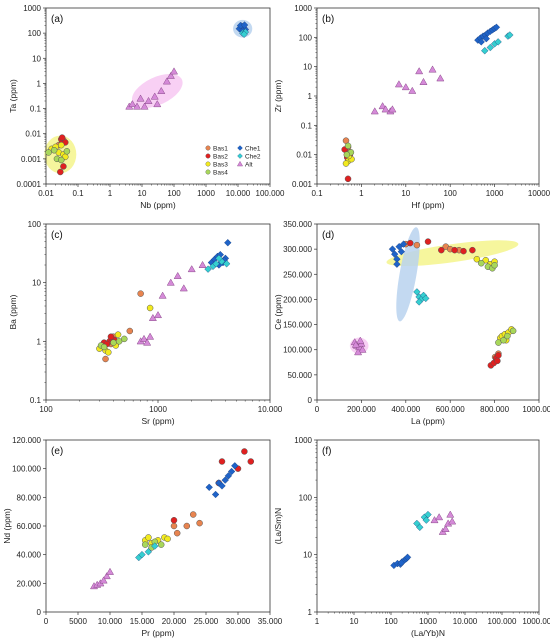 The height and width of the screenshot is (644, 550). What do you see at coordinates (110, 193) in the screenshot?
I see `x-tick-label: 1` at bounding box center [110, 193].